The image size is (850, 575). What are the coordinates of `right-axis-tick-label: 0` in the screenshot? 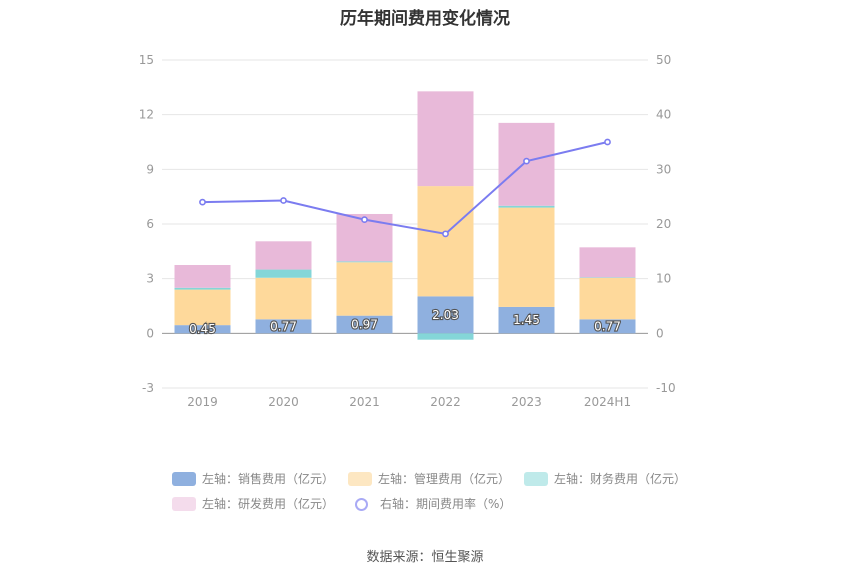 It's located at (660, 333).